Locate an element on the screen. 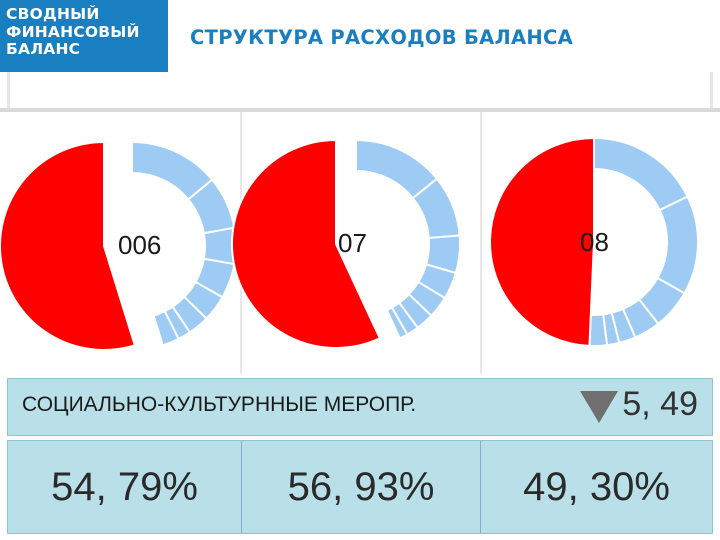 This screenshot has width=720, height=540. donut-chart-1: 006 is located at coordinates (118, 245).